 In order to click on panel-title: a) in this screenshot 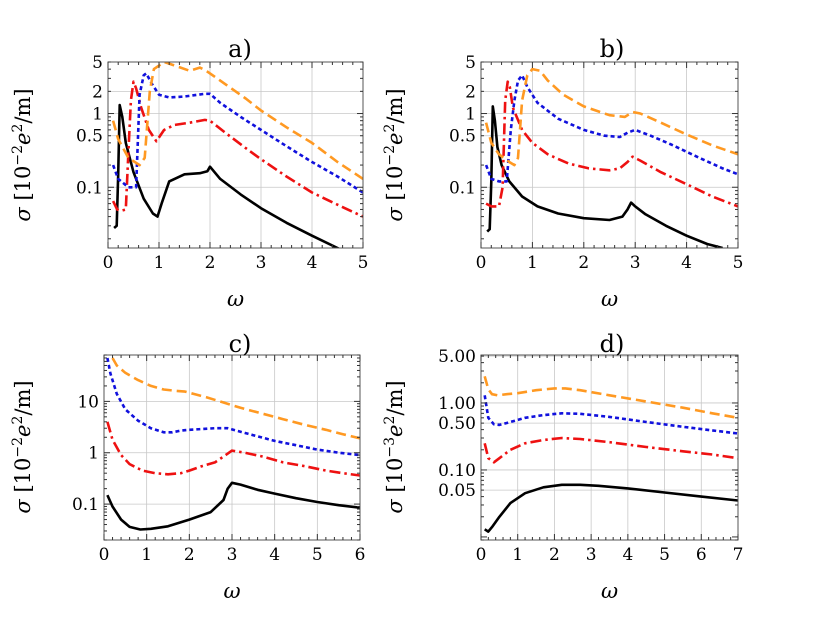, I will do `click(240, 49)`.